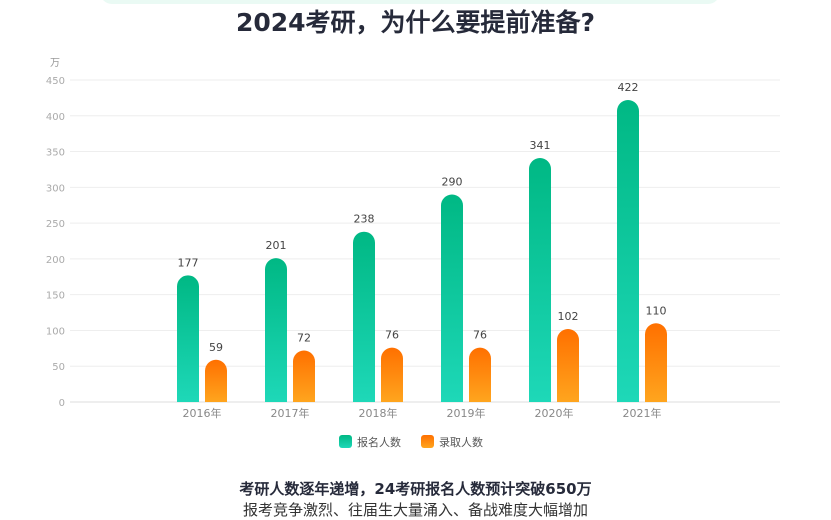 The width and height of the screenshot is (831, 520). I want to click on y-tick-label: 350, so click(55, 153).